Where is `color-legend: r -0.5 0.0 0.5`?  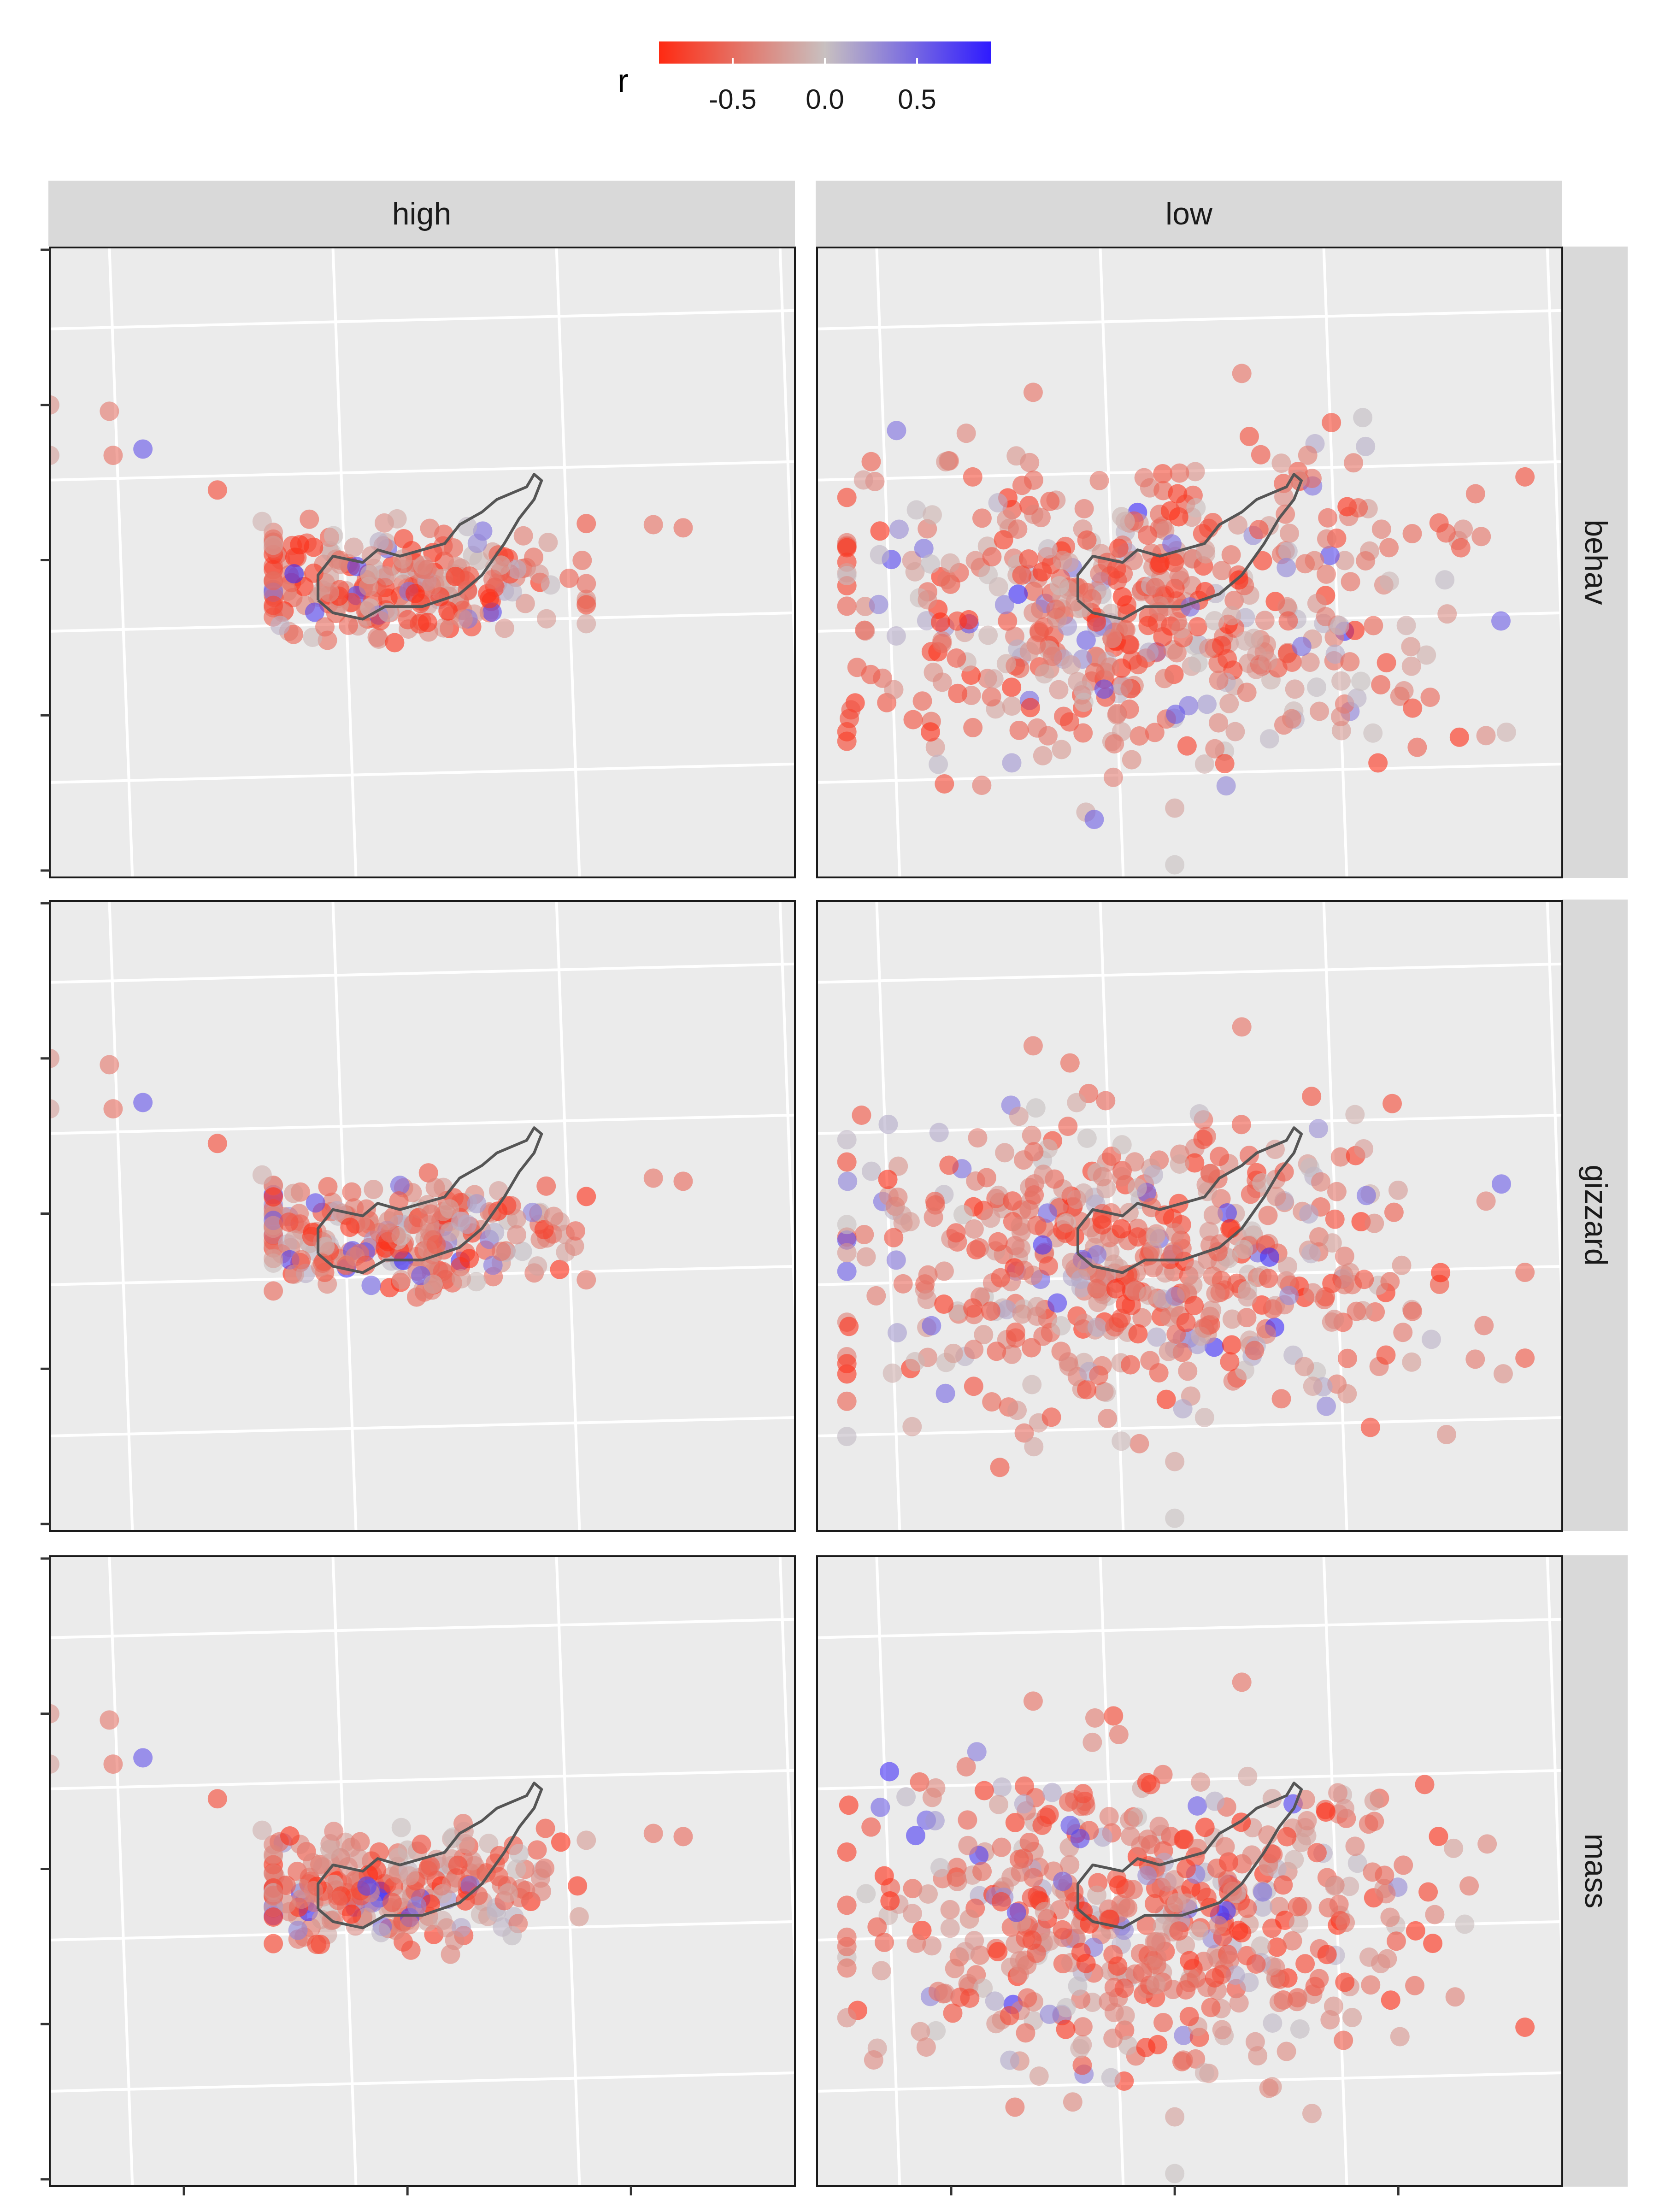
color-legend: r -0.5 0.0 0.5 is located at coordinates (804, 78).